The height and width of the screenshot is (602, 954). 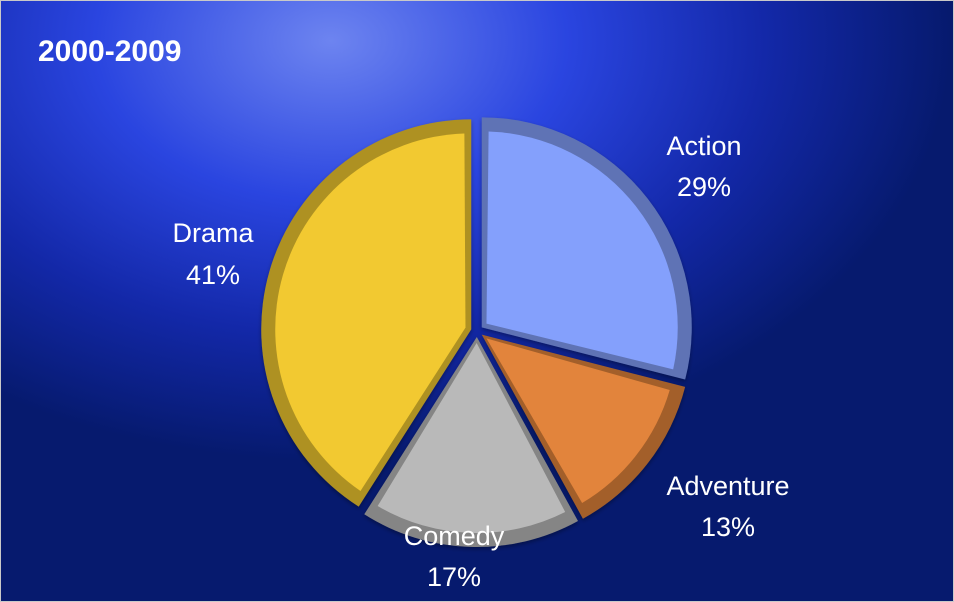 What do you see at coordinates (213, 233) in the screenshot?
I see `data-label-category: Drama` at bounding box center [213, 233].